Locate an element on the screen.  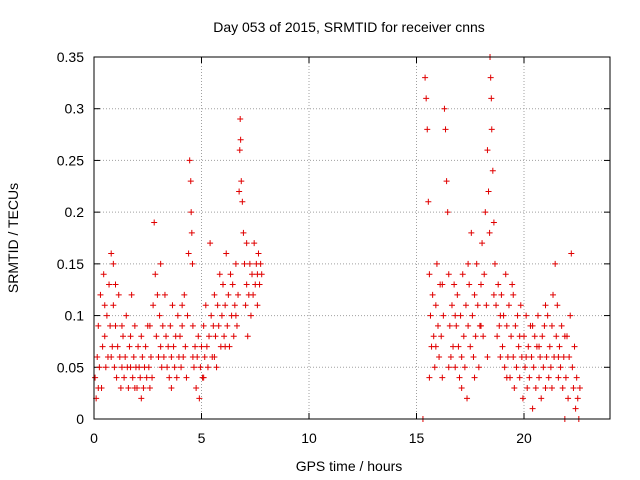
y-tick-label: 0.25 is located at coordinates (70, 160).